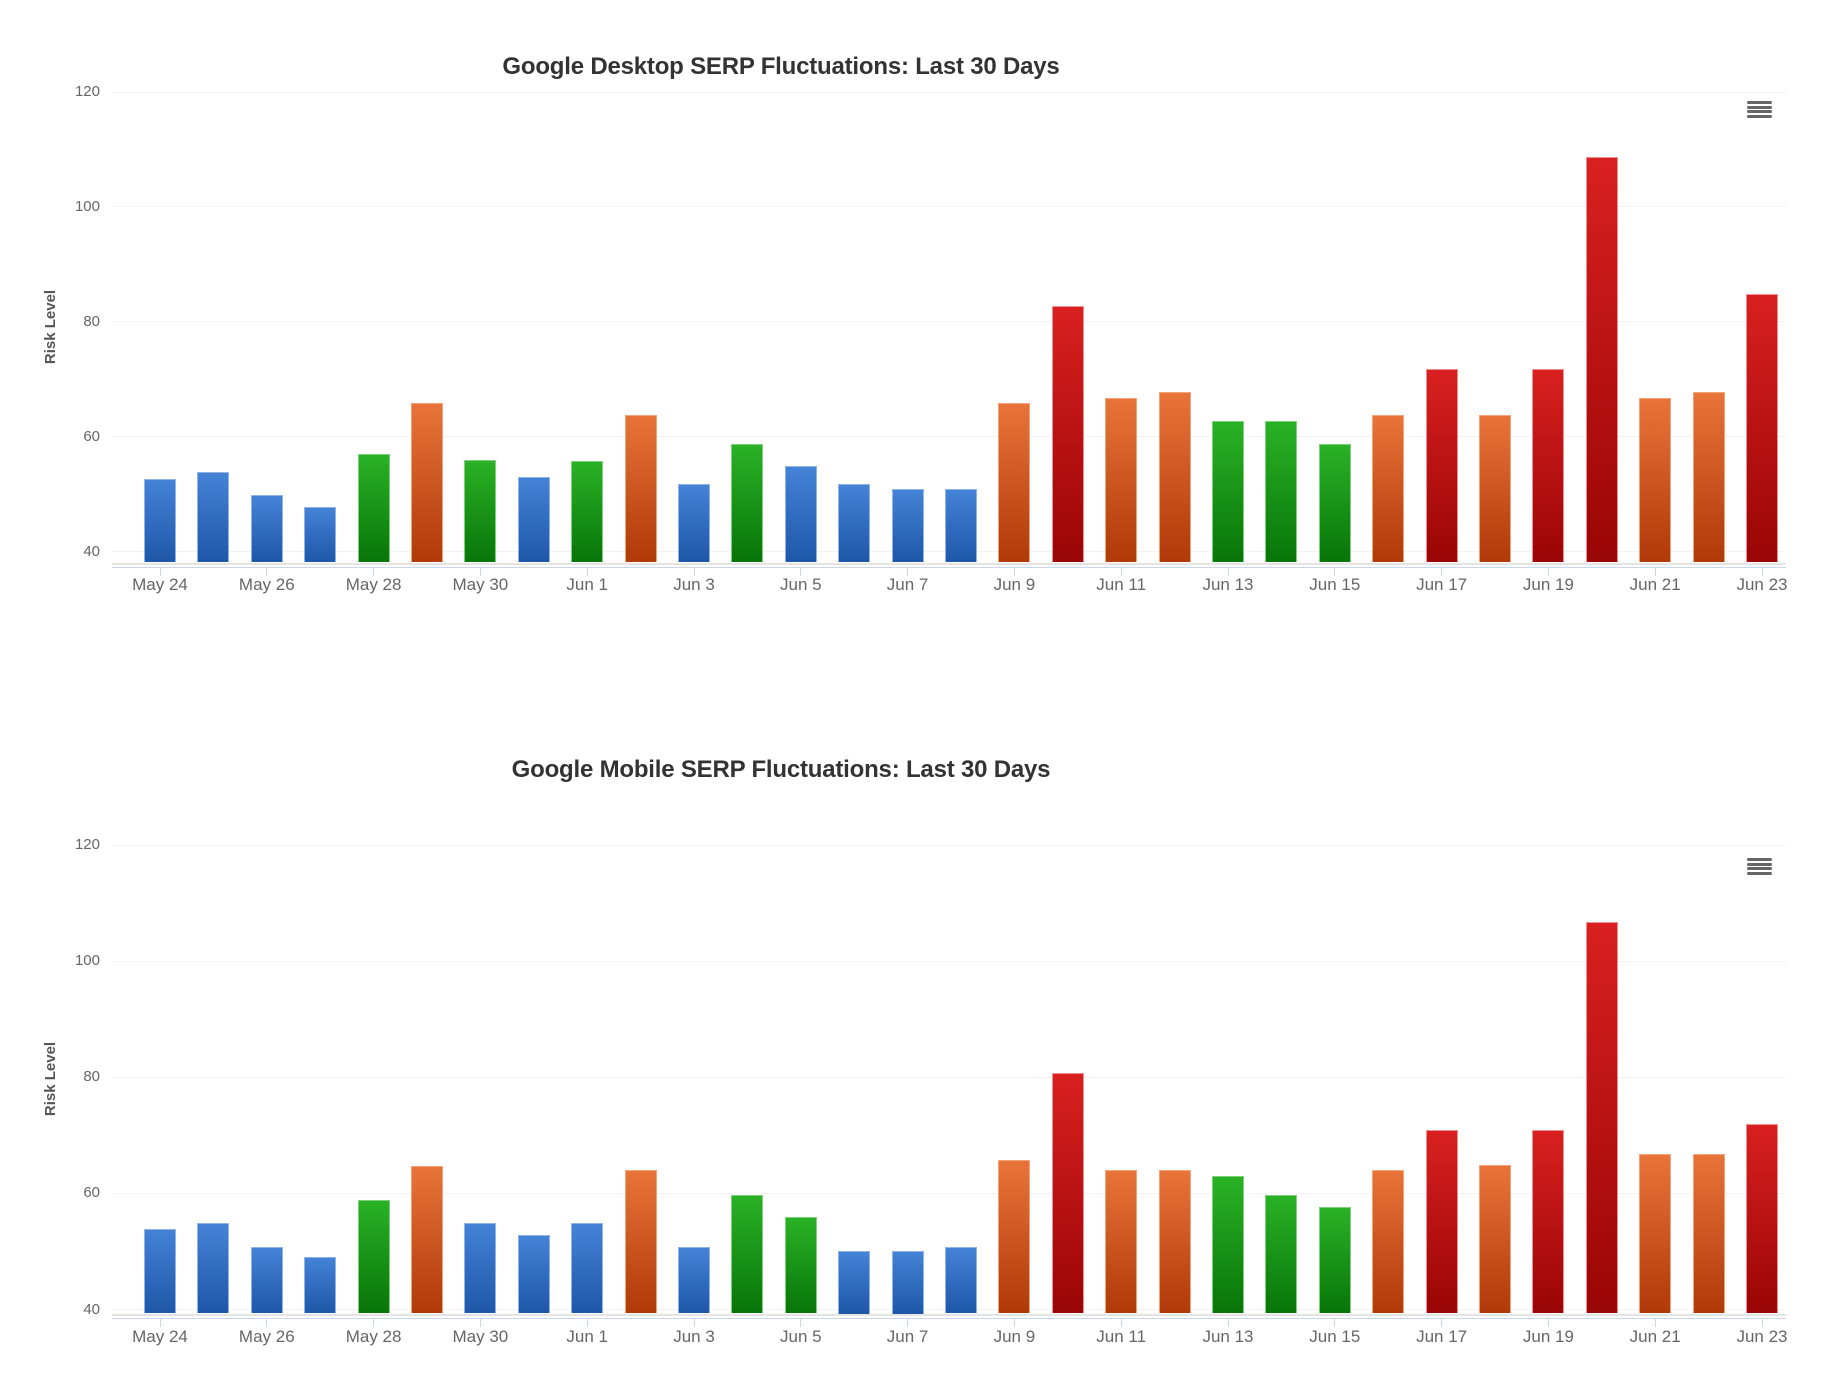  I want to click on x-axis-line, so click(949, 1318).